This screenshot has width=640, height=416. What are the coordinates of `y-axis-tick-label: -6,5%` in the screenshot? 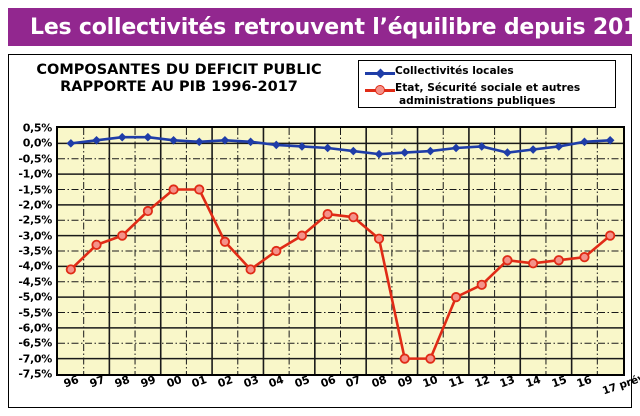 It's located at (35, 343).